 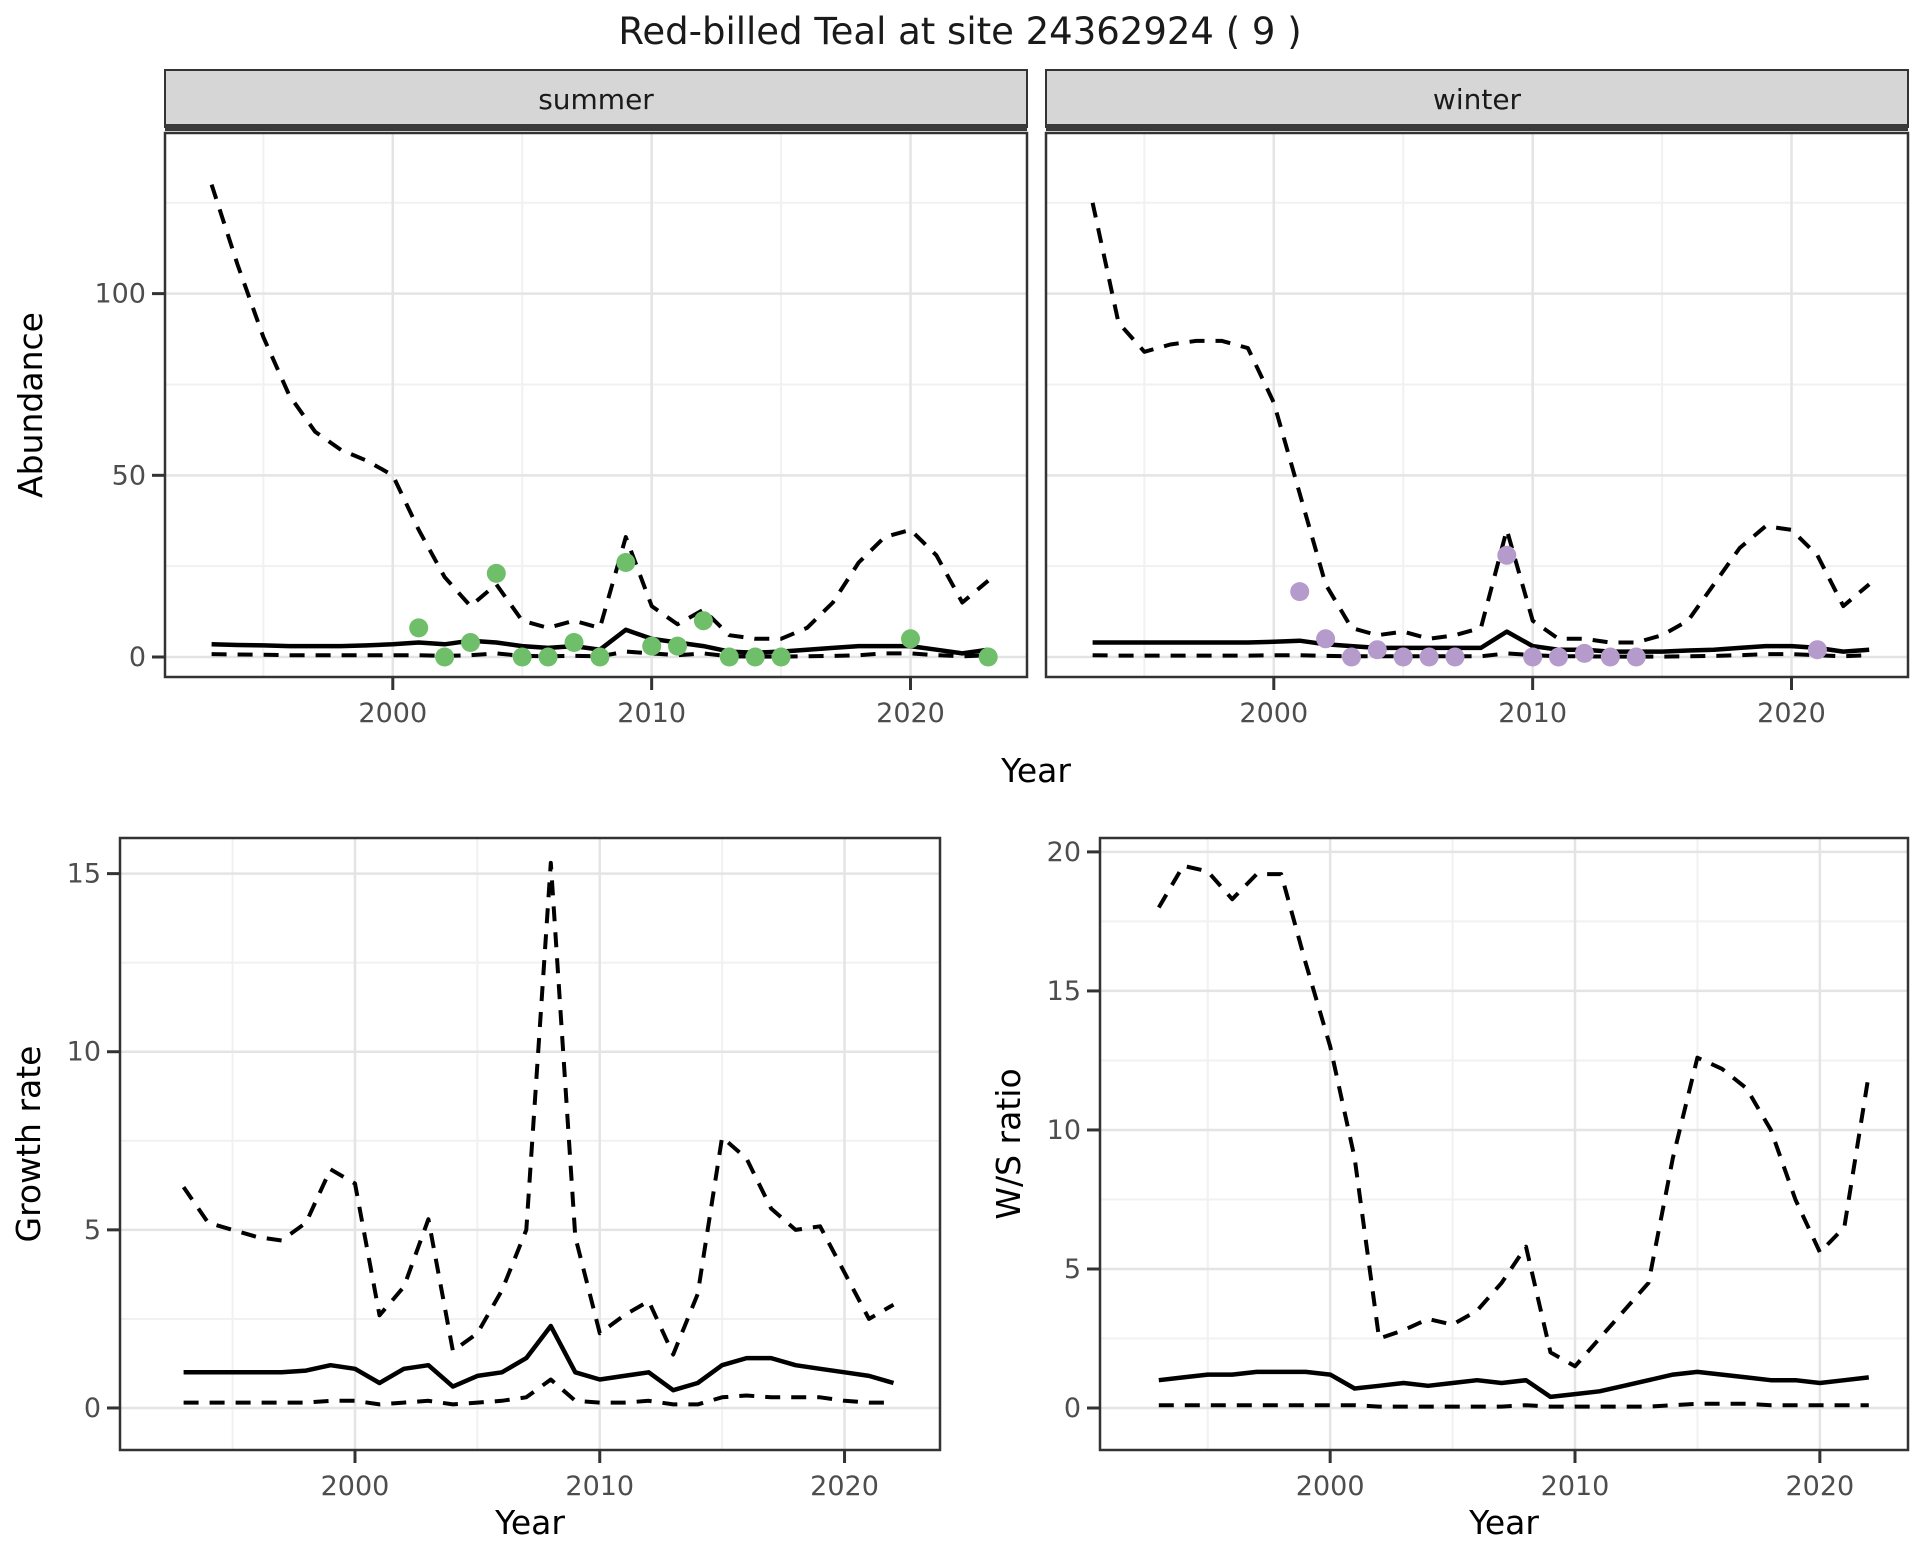 What do you see at coordinates (1008, 1143) in the screenshot?
I see `y-axis-title-ws-ratio: W/S ratio` at bounding box center [1008, 1143].